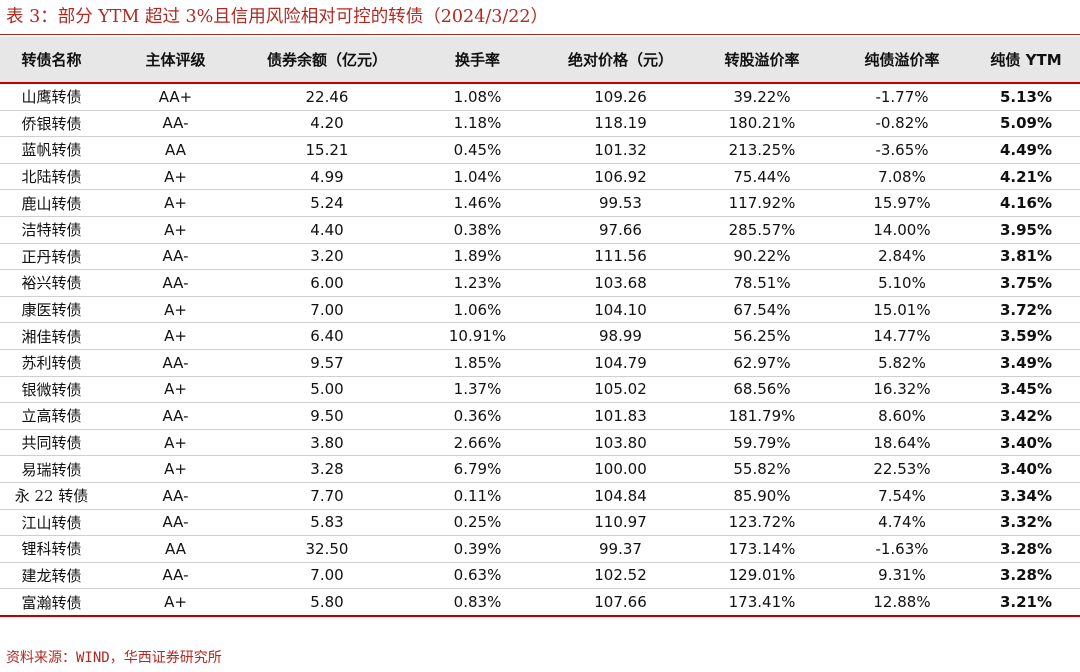  What do you see at coordinates (620, 336) in the screenshot?
I see `cell-absolute-price: 98.99` at bounding box center [620, 336].